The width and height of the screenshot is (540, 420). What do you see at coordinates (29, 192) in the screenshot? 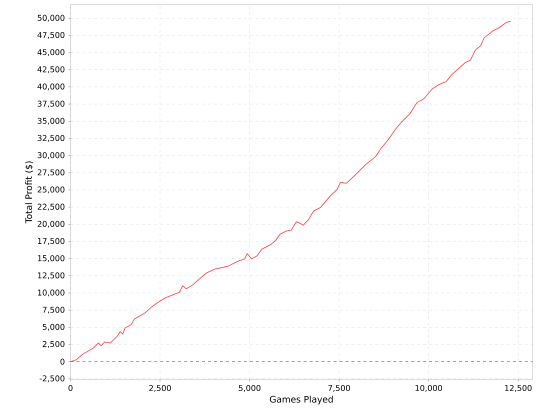
I see `y-axis-title: Total Profit ($)` at bounding box center [29, 192].